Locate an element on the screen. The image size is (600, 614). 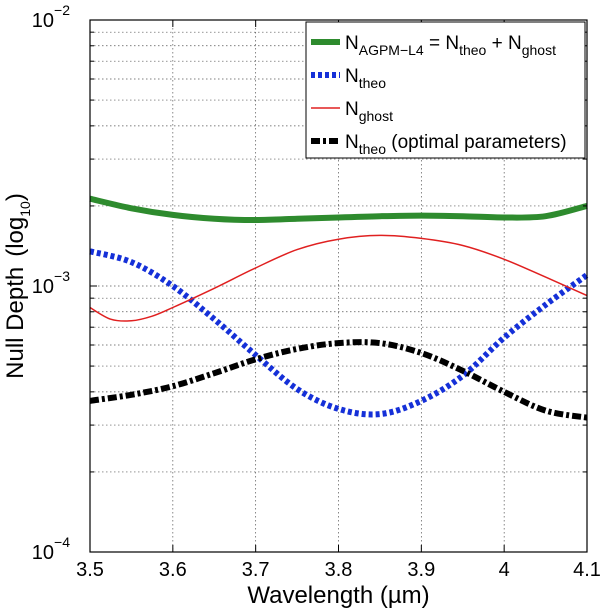
legend-text-part: = N is located at coordinates (441, 43).